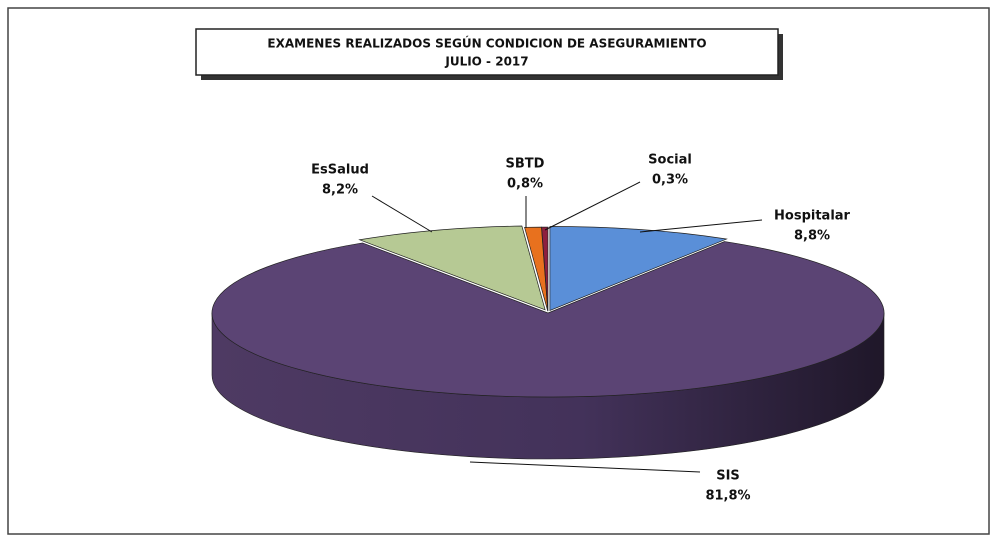 The image size is (996, 542). I want to click on chart-subtitle: JULIO - 2017, so click(486, 62).